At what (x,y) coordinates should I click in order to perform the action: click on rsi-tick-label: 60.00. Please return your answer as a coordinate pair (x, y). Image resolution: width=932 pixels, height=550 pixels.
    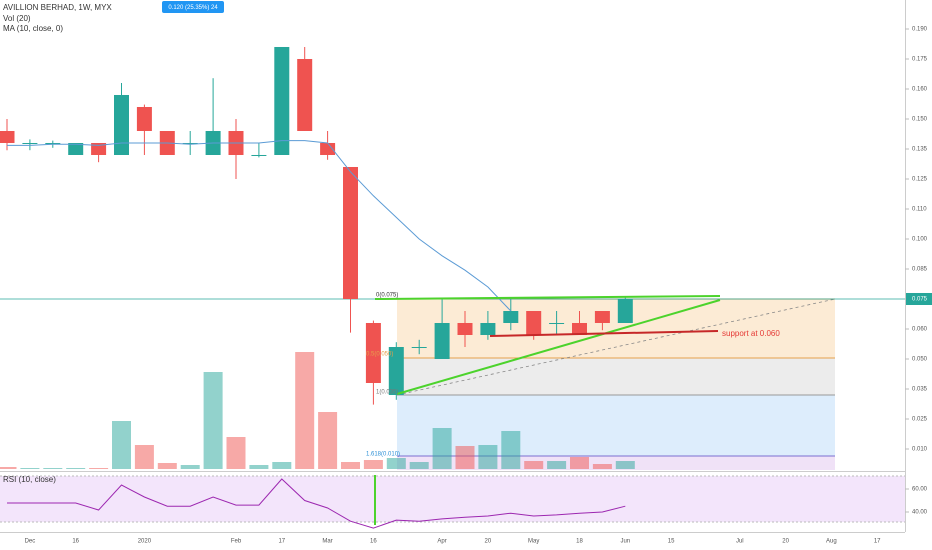
    Looking at the image, I should click on (920, 490).